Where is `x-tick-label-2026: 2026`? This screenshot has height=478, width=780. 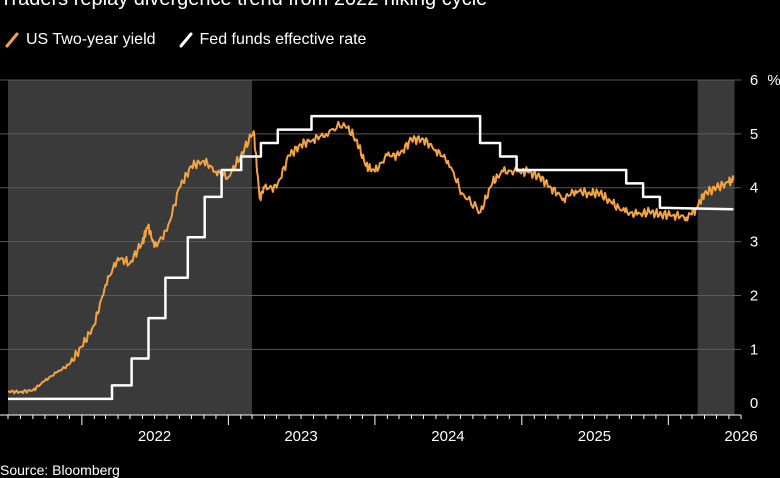 x-tick-label-2026: 2026 is located at coordinates (740, 436).